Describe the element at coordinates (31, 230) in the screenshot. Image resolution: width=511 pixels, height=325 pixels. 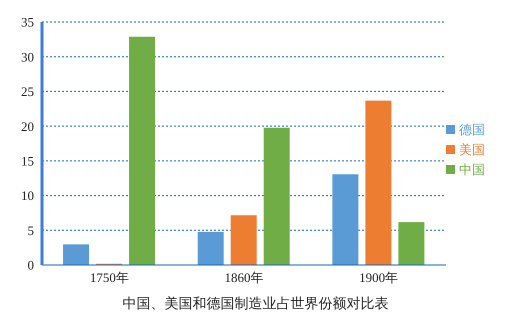
I see `y-tick-label: 5` at that location.